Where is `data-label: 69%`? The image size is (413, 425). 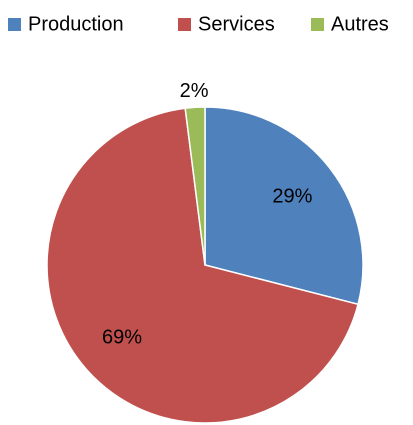
data-label: 69% is located at coordinates (122, 337).